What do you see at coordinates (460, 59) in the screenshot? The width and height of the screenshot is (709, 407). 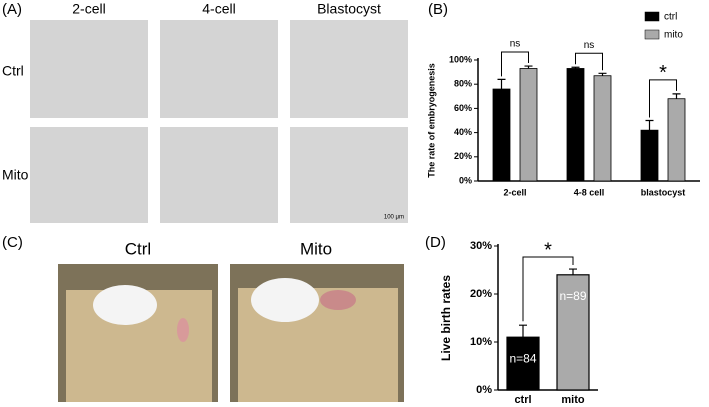 I see `y-tick-label: 100%` at bounding box center [460, 59].